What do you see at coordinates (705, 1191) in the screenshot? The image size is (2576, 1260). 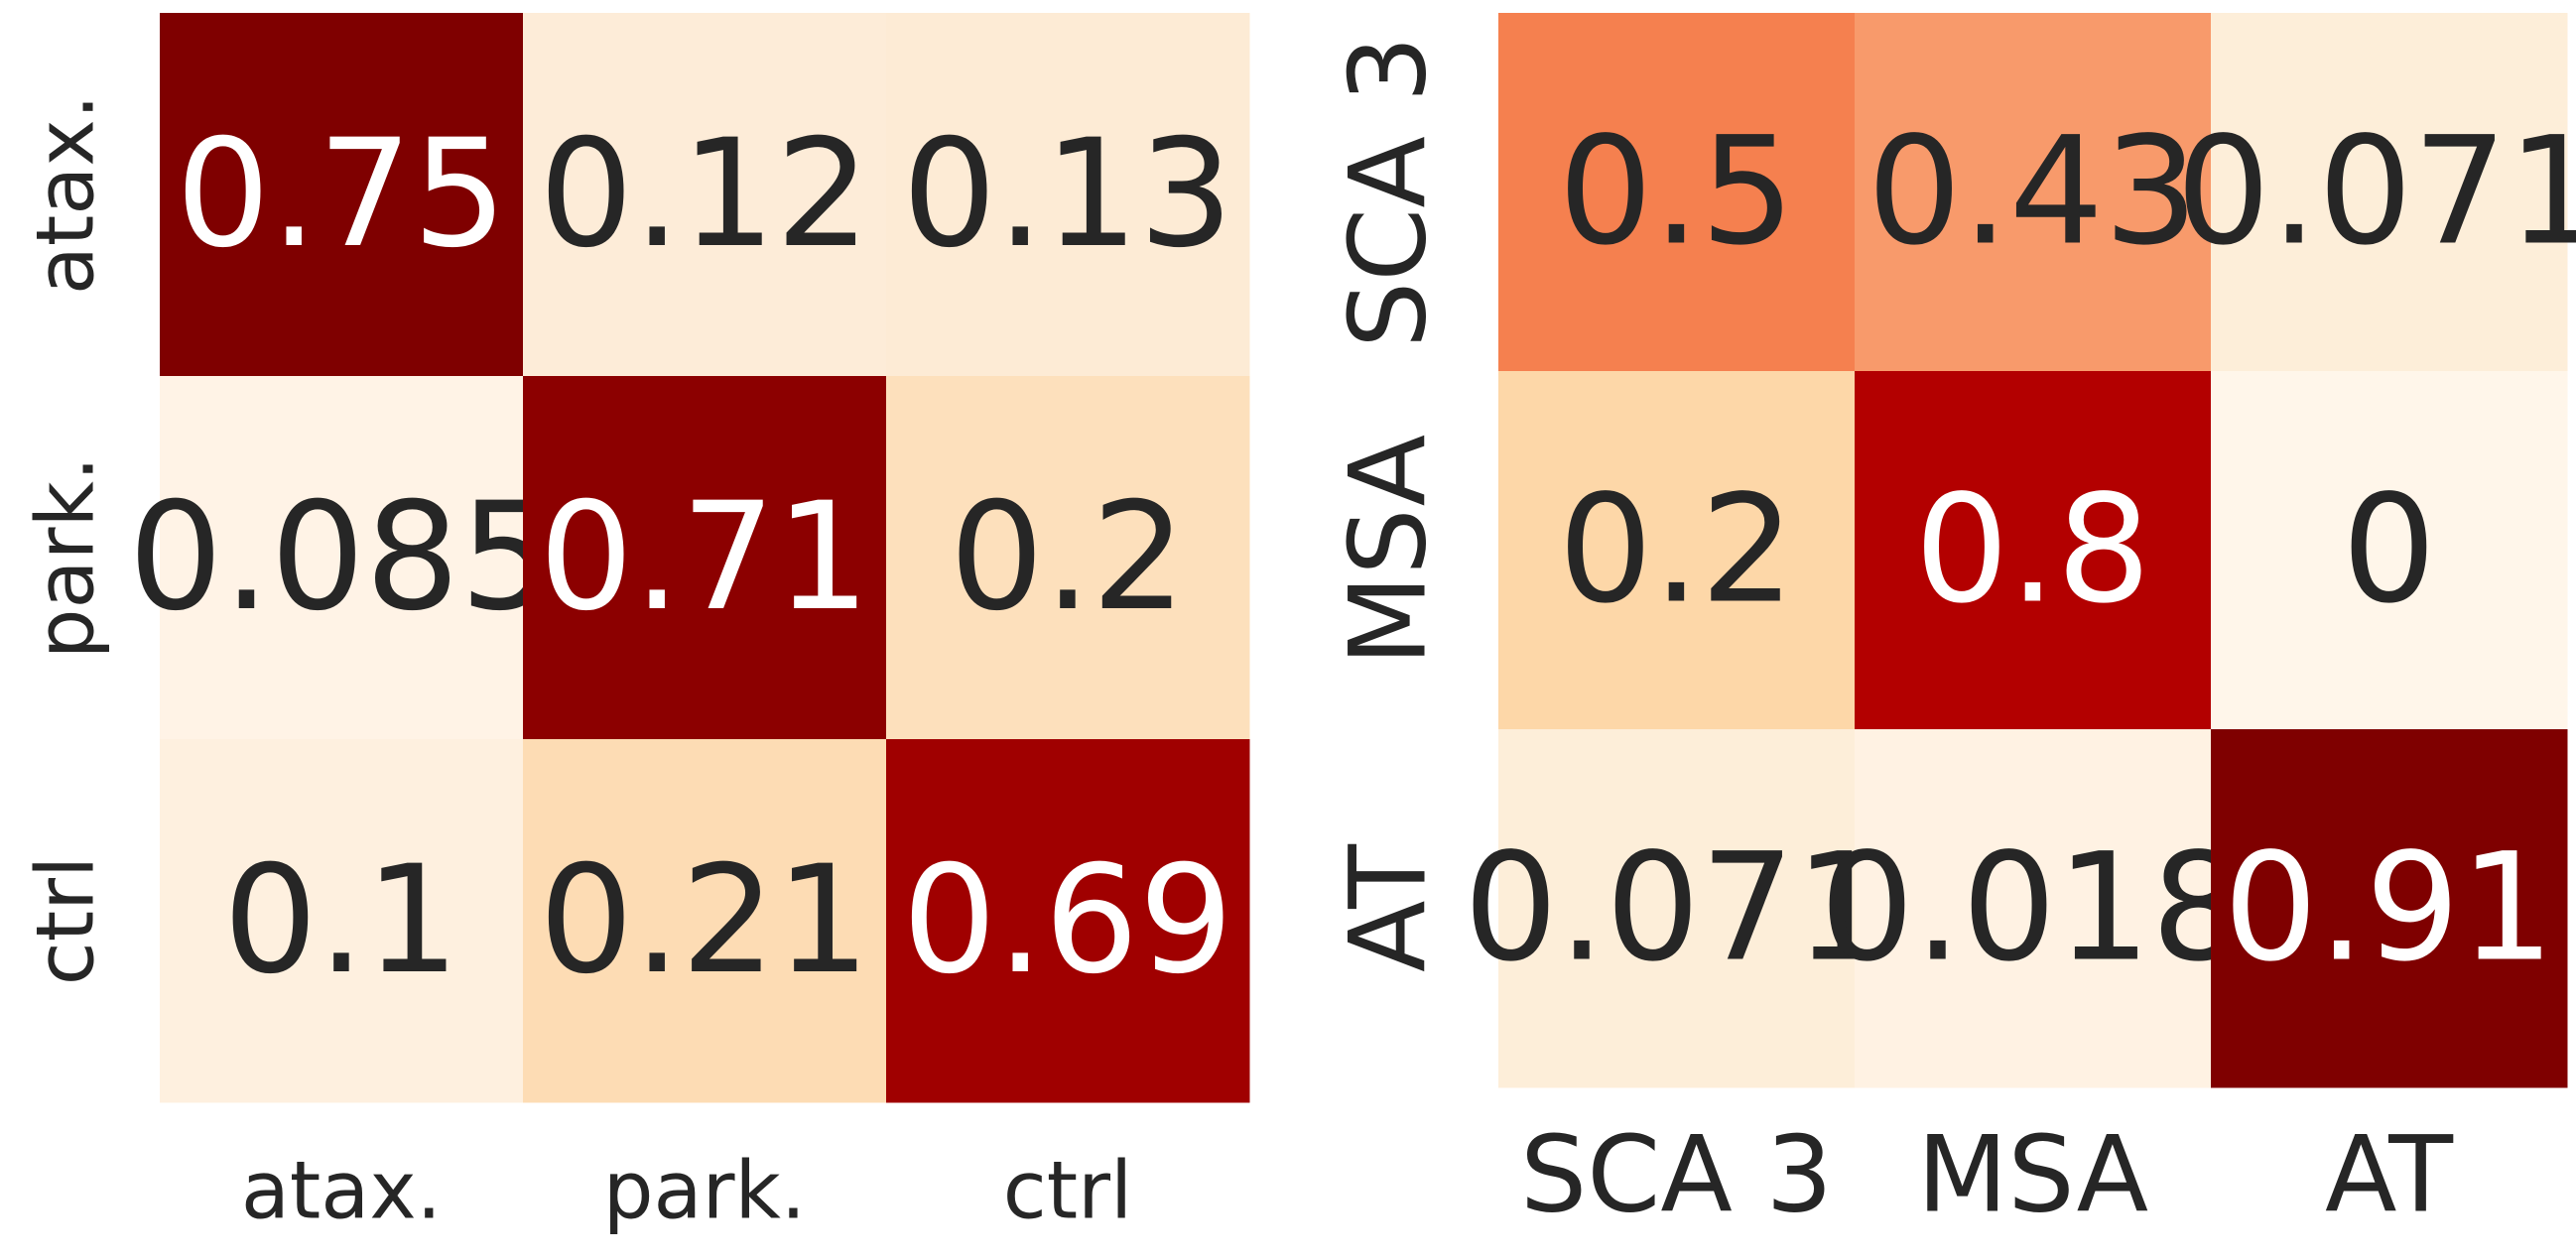 I see `x-tick-label: park.` at bounding box center [705, 1191].